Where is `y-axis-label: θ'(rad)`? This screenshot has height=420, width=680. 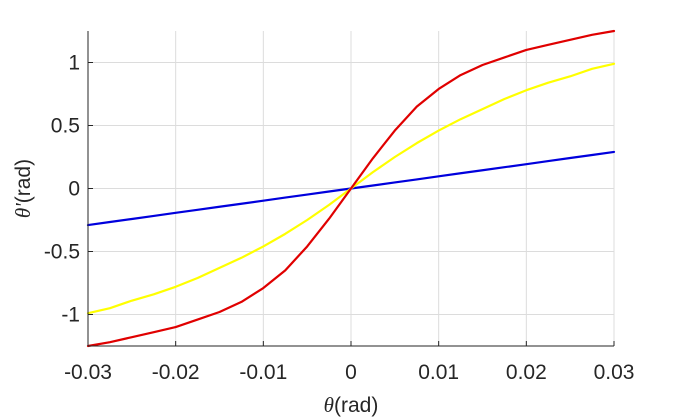 y-axis-label: θ'(rad) is located at coordinates (23, 188).